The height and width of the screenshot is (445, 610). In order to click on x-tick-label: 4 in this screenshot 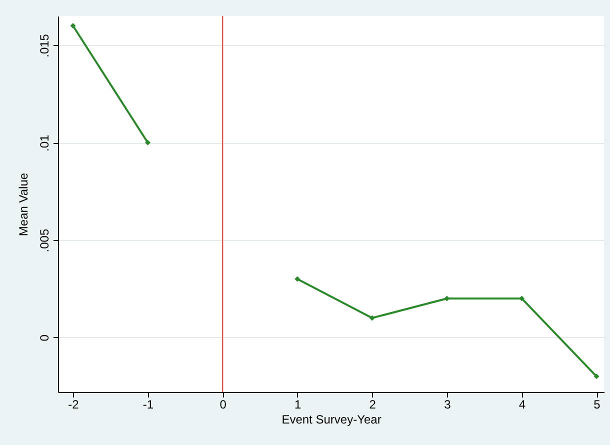, I will do `click(522, 405)`.